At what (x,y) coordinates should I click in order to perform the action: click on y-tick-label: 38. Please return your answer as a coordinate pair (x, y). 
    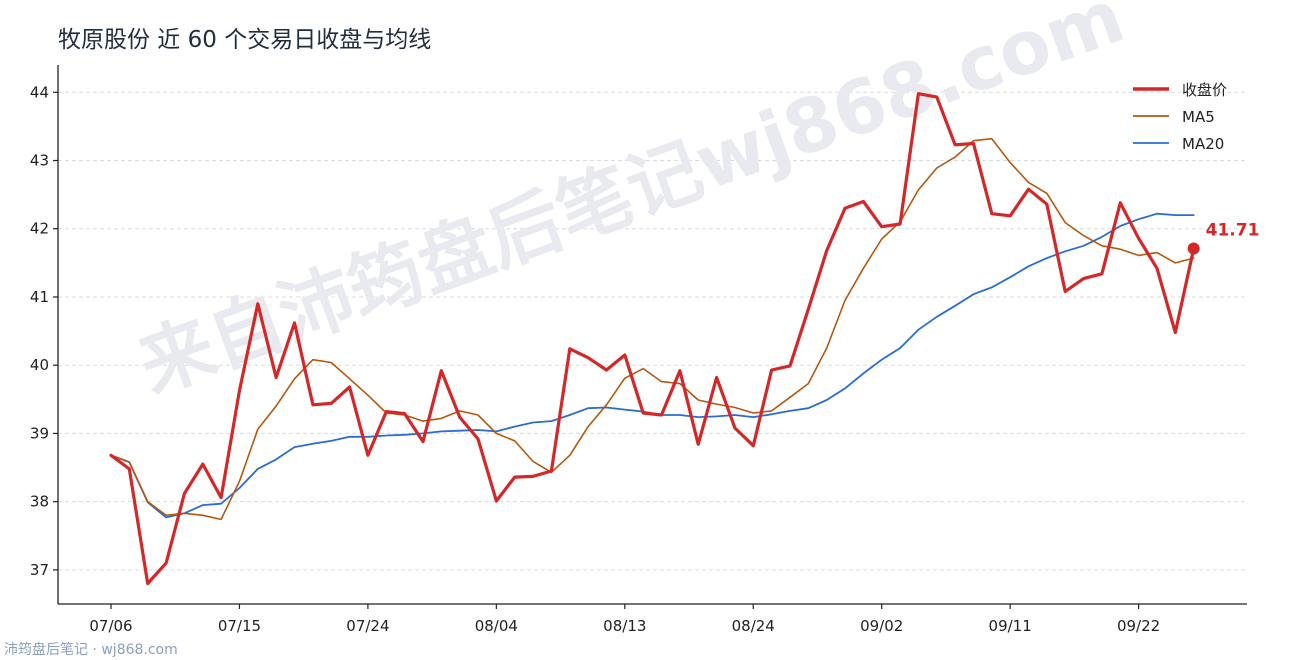
    Looking at the image, I should click on (39, 502).